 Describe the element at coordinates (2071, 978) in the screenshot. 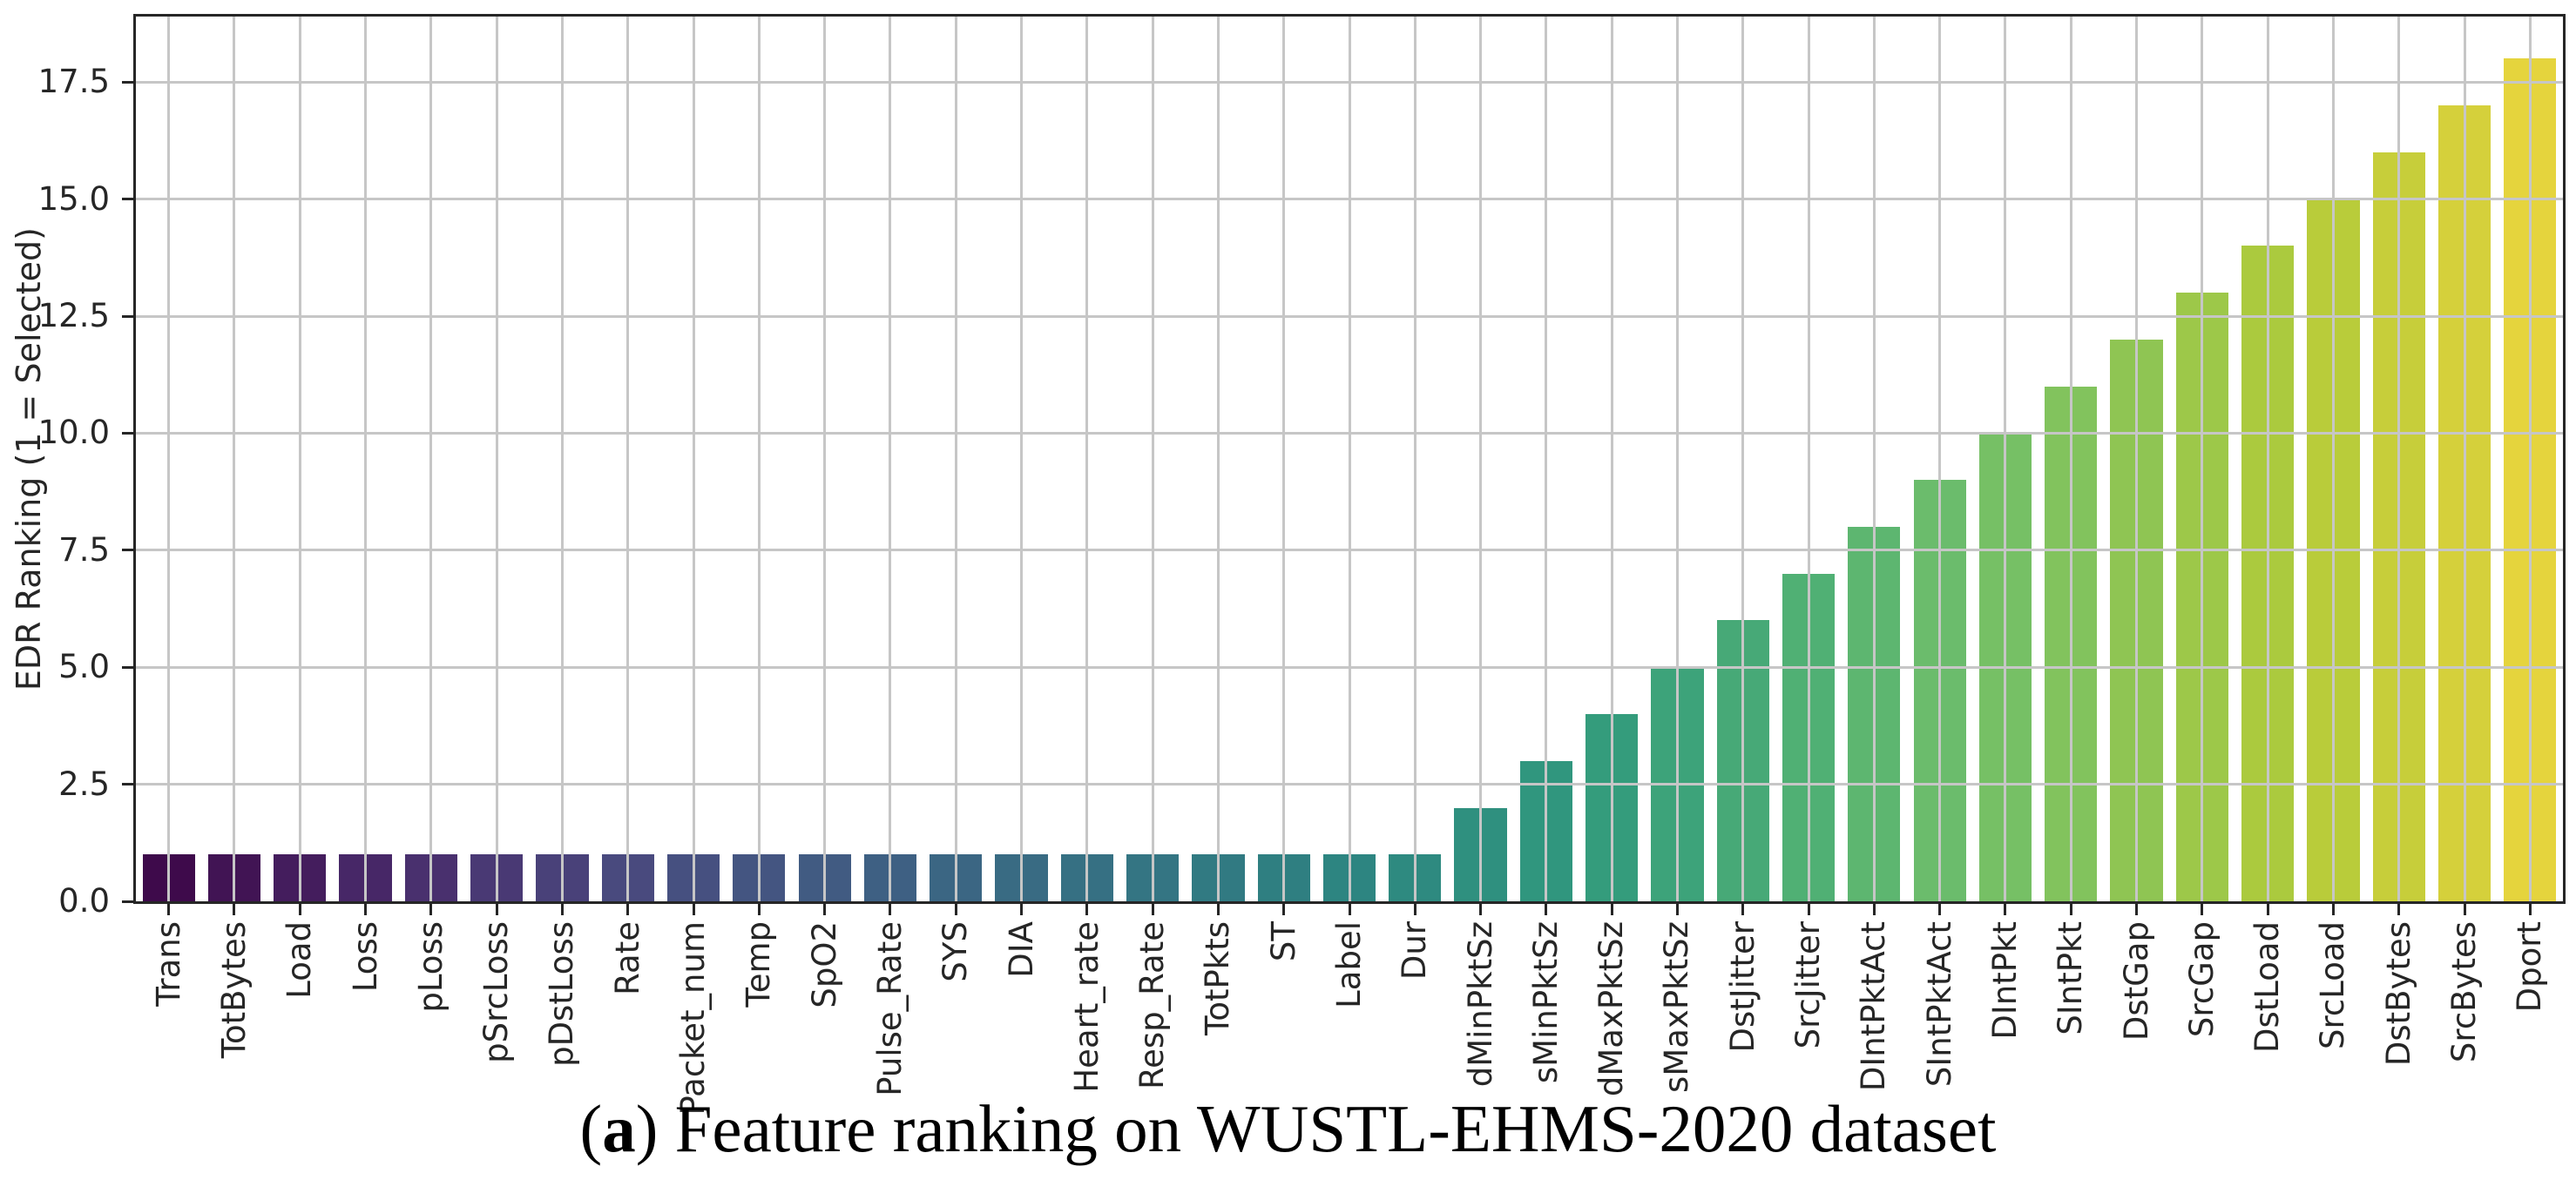

I see `x-tick-label: SIntPkt` at that location.